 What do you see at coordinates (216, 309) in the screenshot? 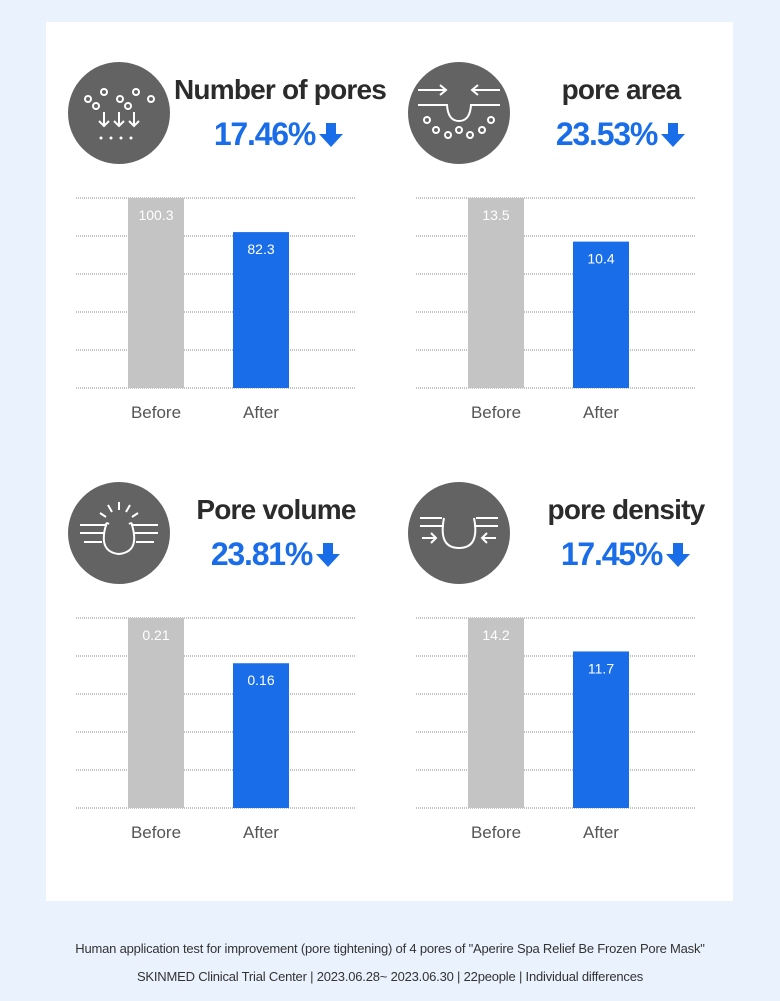
I see `chart-svg: 100.3 Before 82.3 After` at bounding box center [216, 309].